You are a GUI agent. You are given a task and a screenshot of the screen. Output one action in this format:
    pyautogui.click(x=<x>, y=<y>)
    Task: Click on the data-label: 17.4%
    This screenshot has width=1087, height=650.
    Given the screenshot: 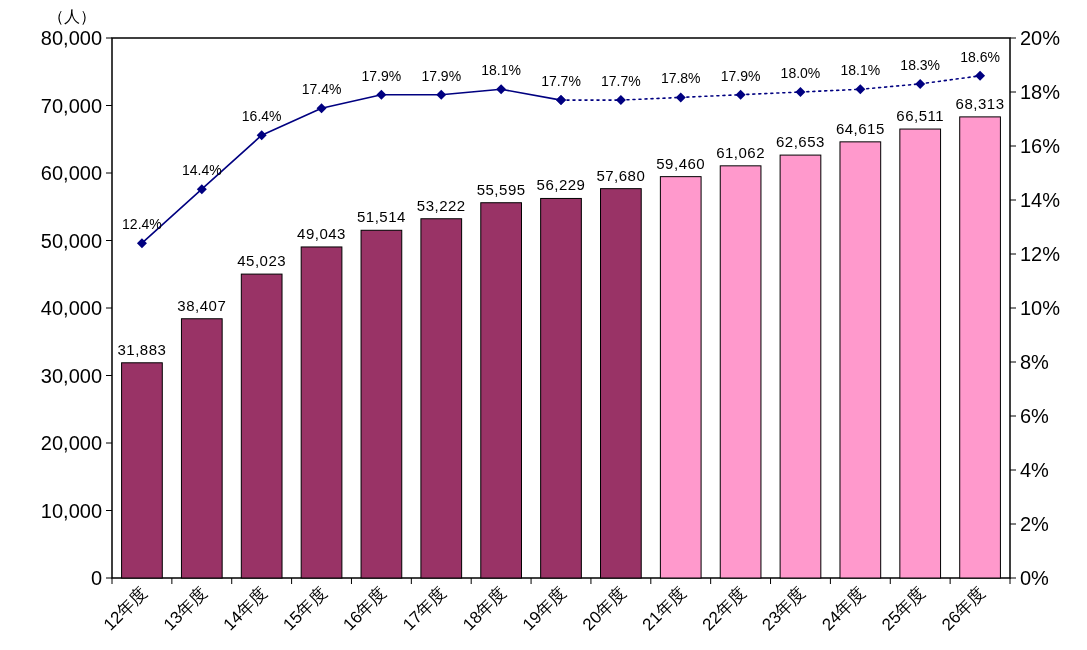 What is the action you would take?
    pyautogui.click(x=321, y=89)
    